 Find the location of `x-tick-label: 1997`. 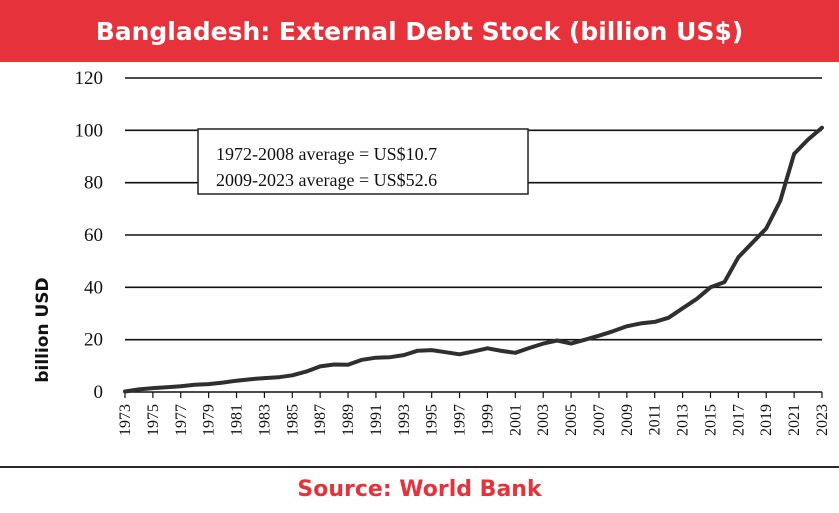

x-tick-label: 1997 is located at coordinates (460, 420).